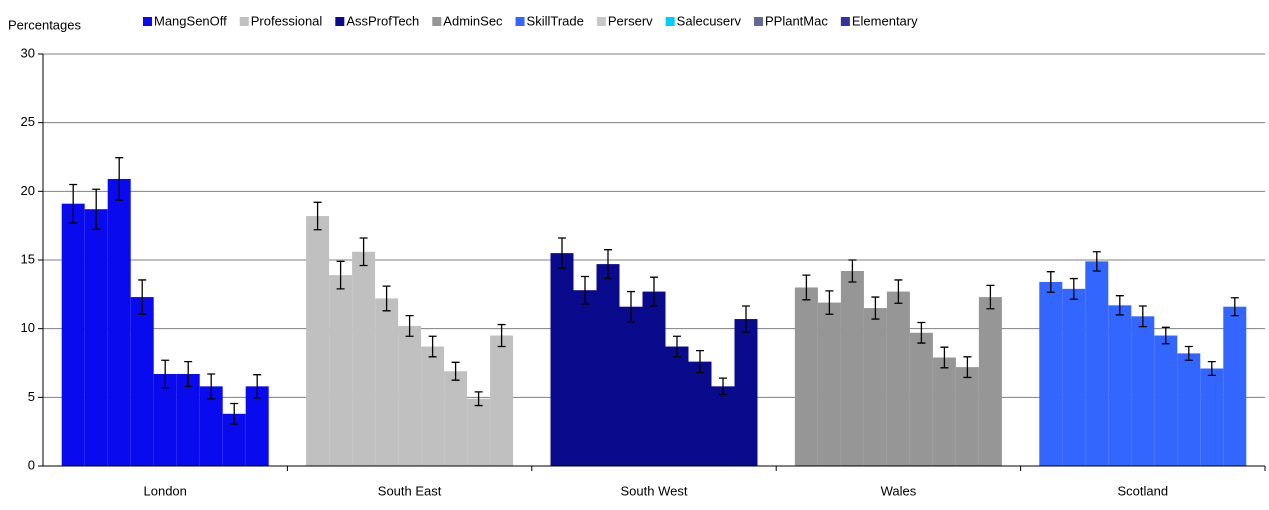 This screenshot has width=1269, height=510. I want to click on x-tick-label: London, so click(165, 490).